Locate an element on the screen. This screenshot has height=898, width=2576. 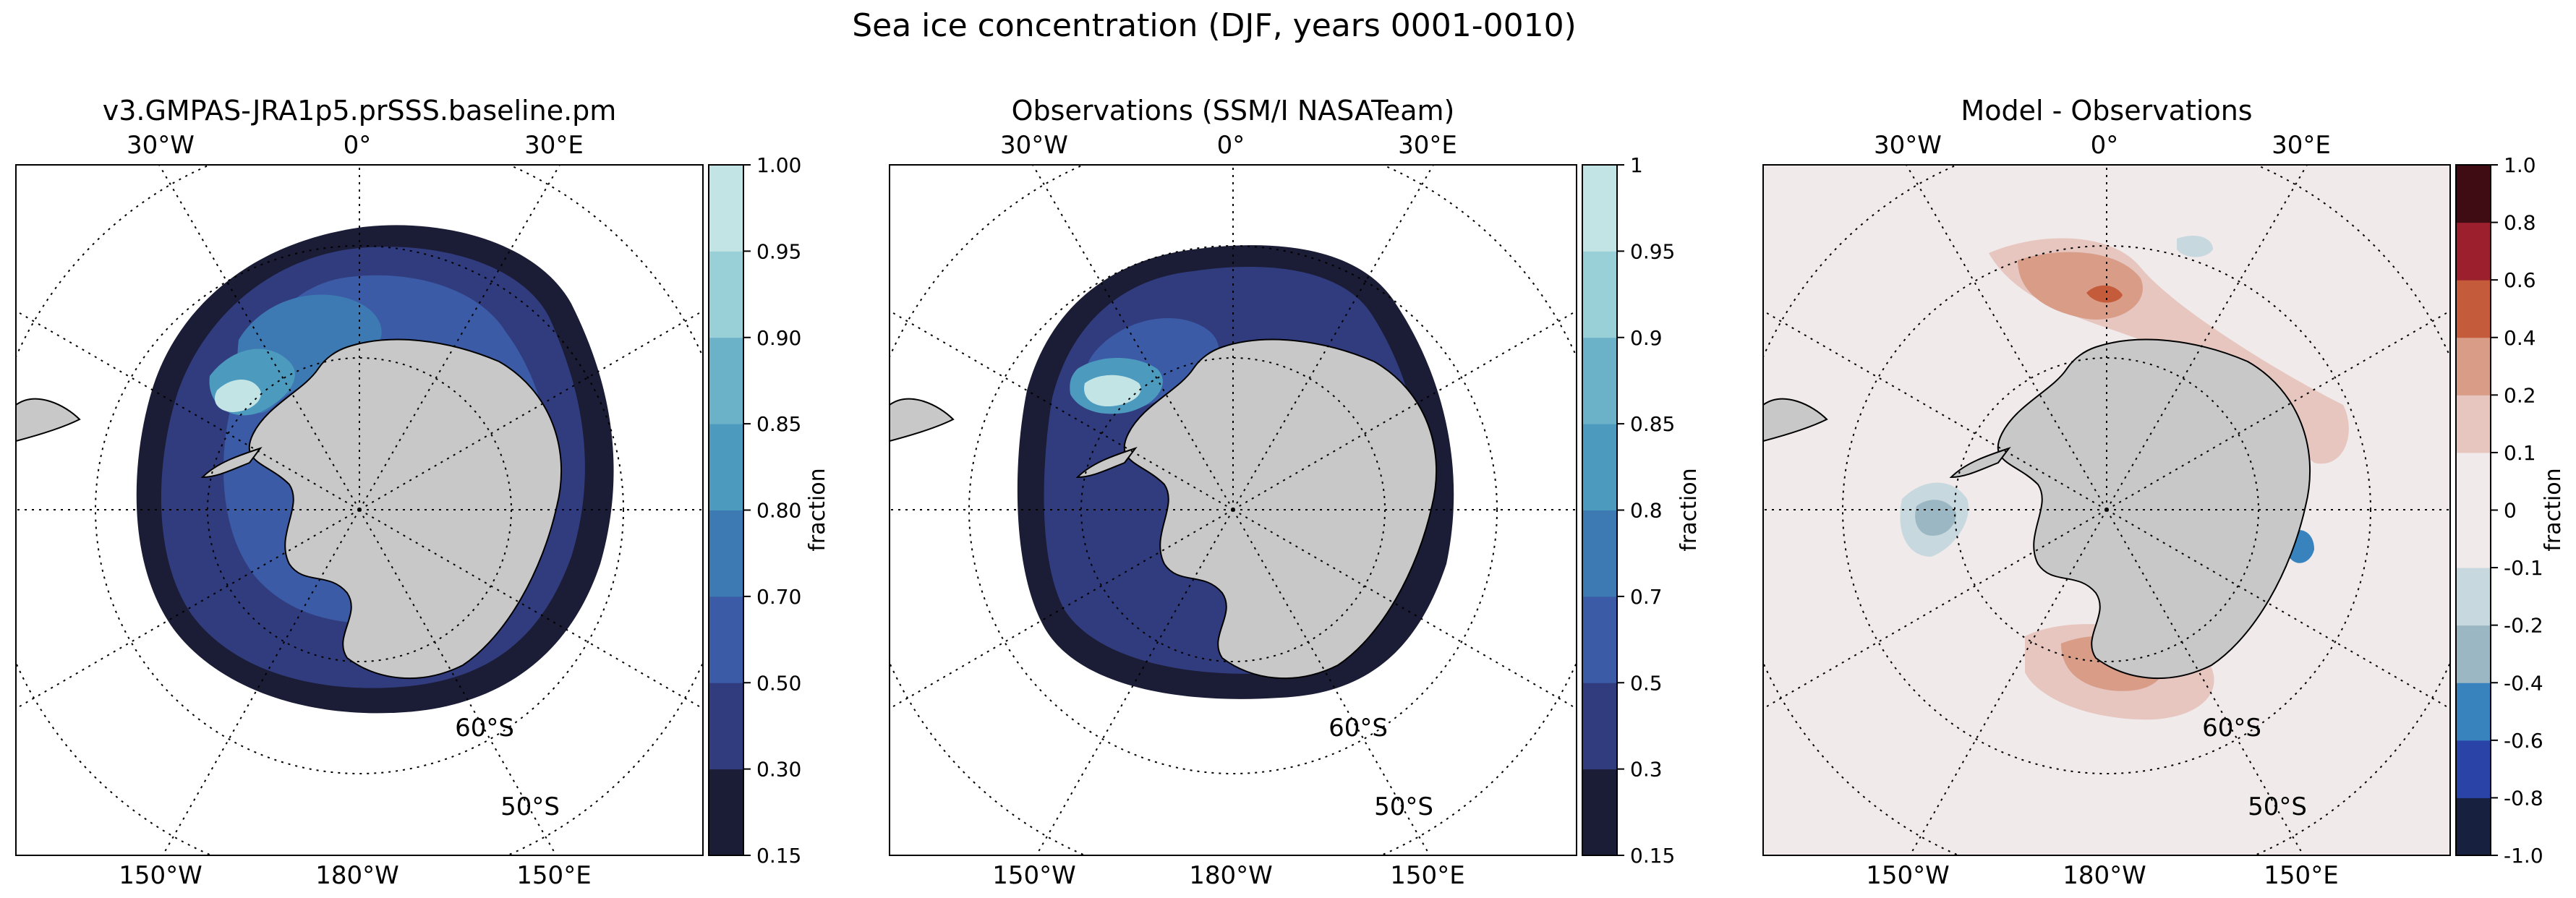
colorbar-tick-label: -0.2 is located at coordinates (2523, 626).